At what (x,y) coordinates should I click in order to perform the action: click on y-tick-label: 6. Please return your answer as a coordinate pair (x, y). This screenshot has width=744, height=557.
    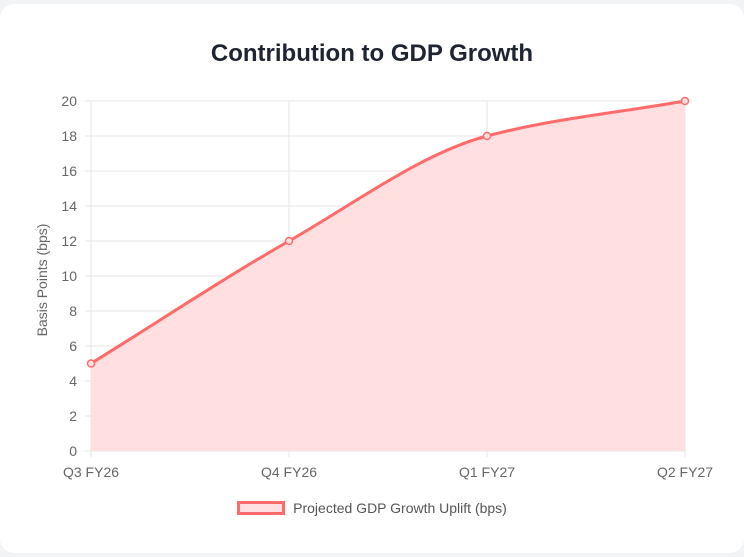
    Looking at the image, I should click on (73, 346).